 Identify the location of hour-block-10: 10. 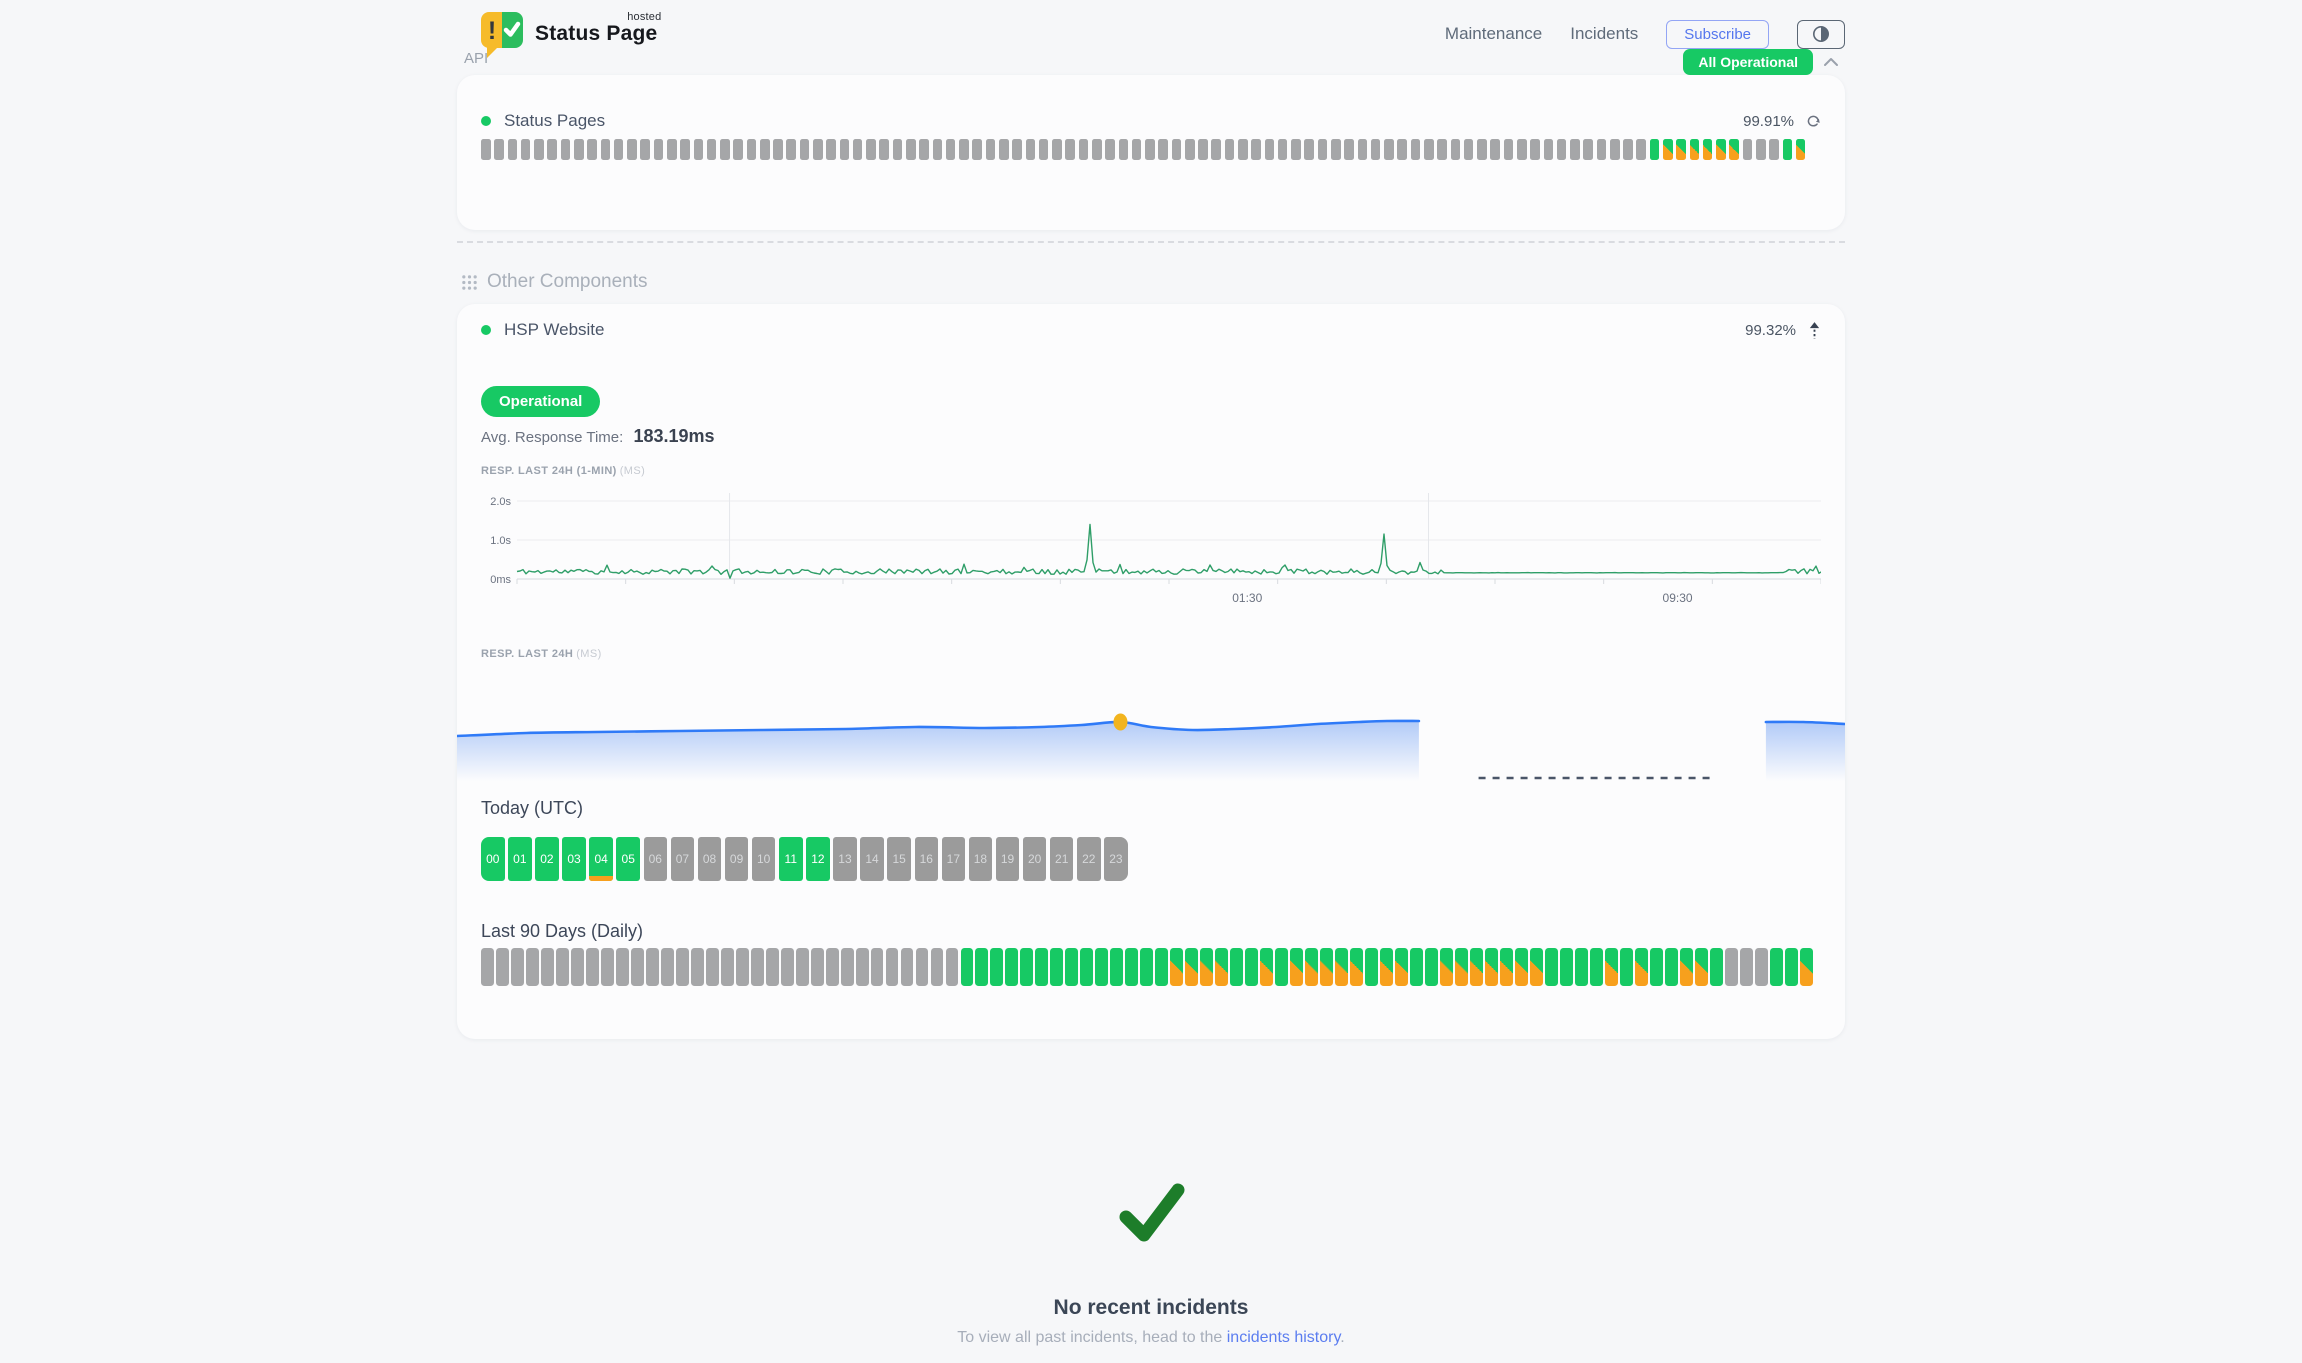
(763, 859).